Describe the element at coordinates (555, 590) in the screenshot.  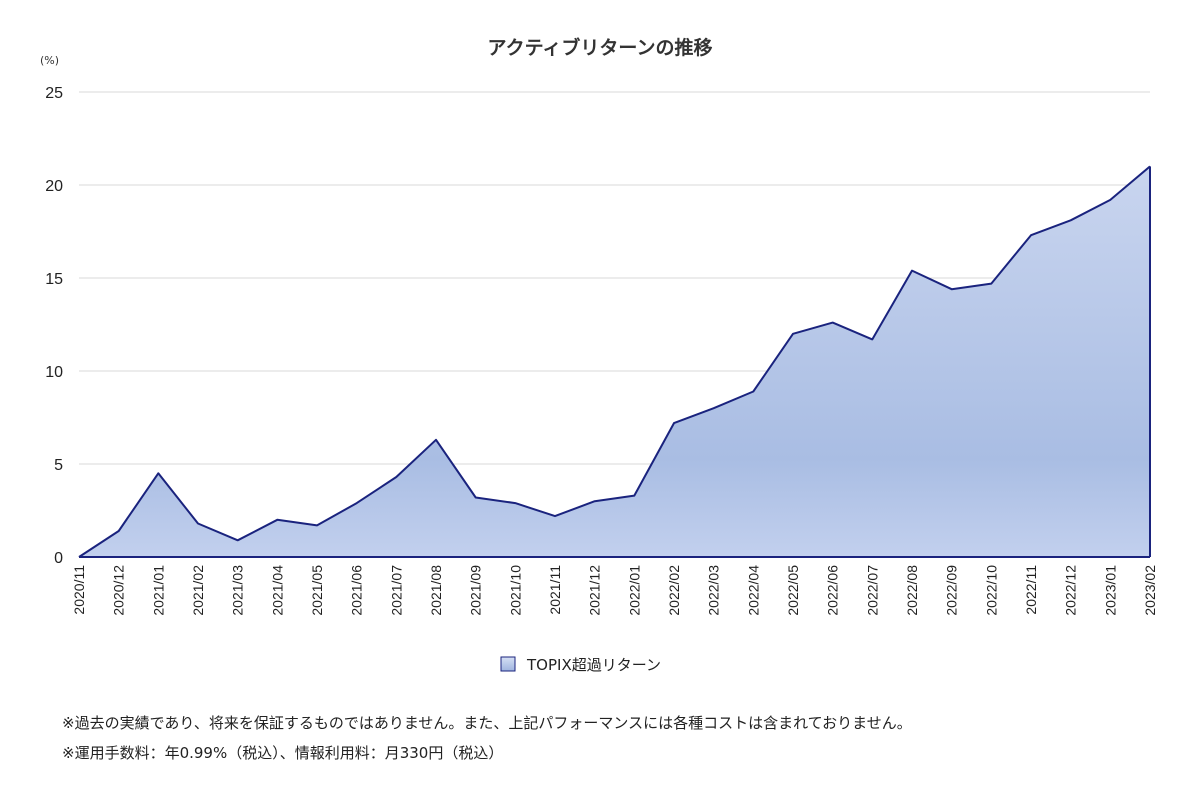
I see `x-tick-label: 2021/11` at that location.